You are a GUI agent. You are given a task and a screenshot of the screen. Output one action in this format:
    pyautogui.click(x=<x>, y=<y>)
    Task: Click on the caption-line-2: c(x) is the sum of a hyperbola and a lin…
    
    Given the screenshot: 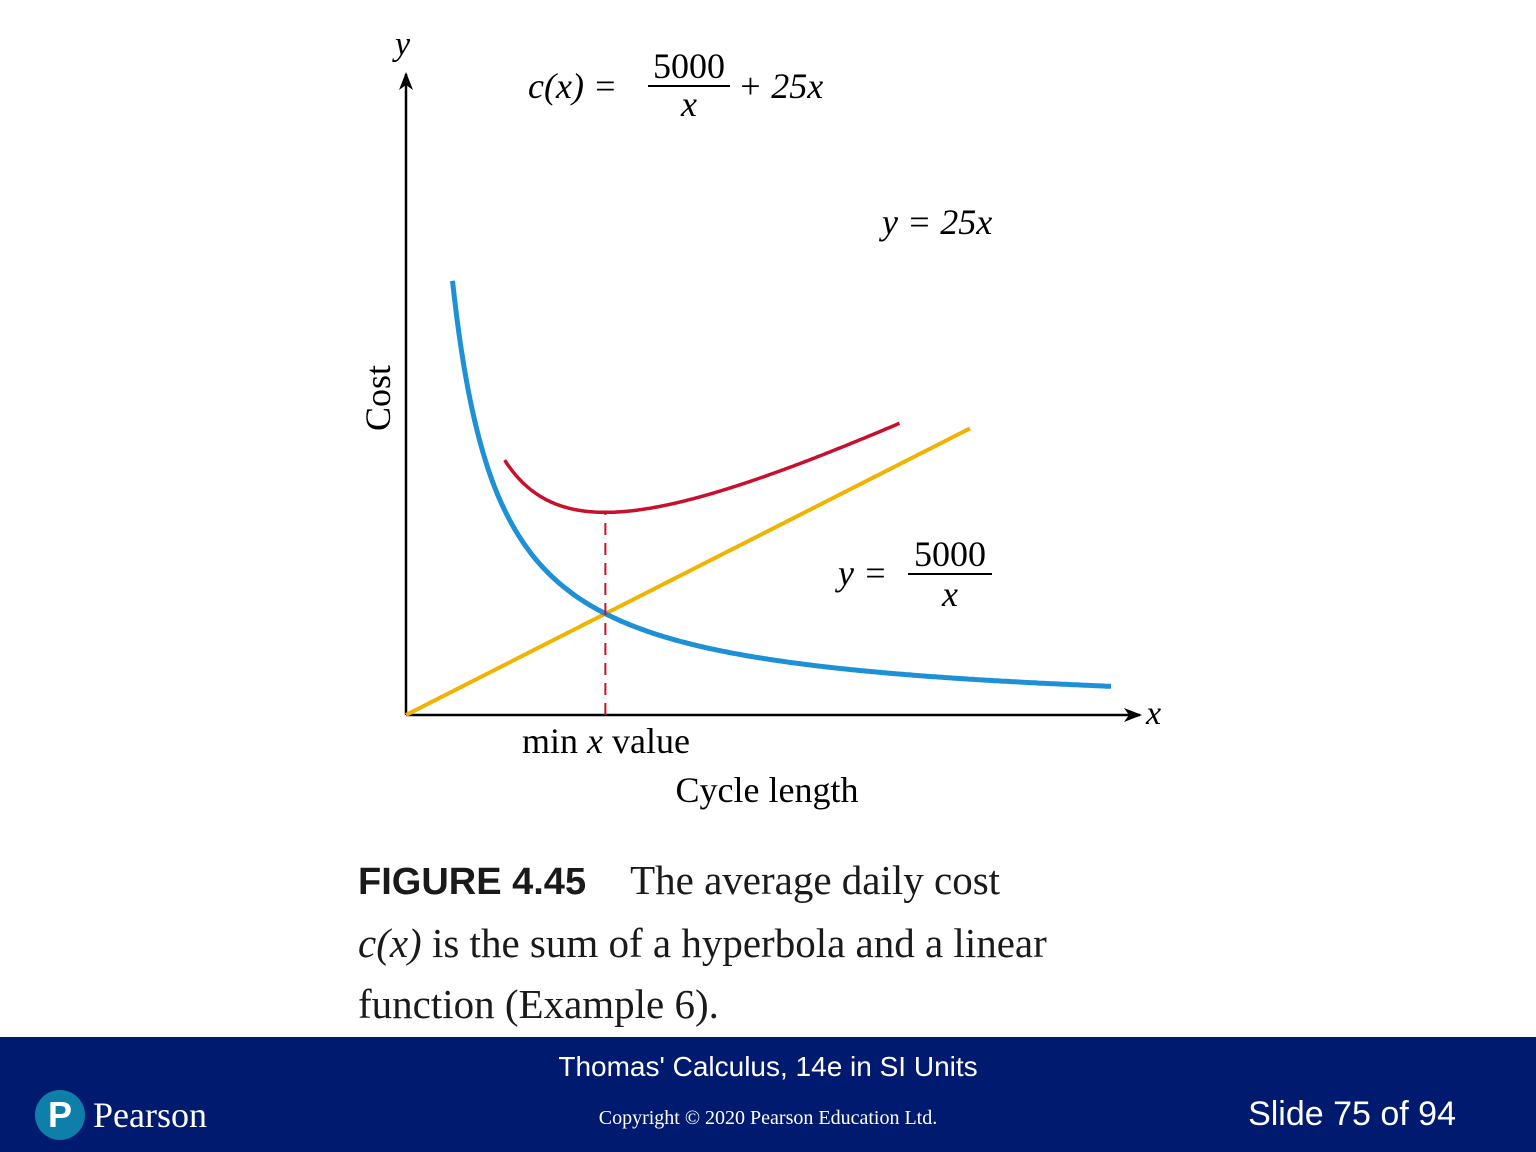 What is the action you would take?
    pyautogui.click(x=768, y=943)
    